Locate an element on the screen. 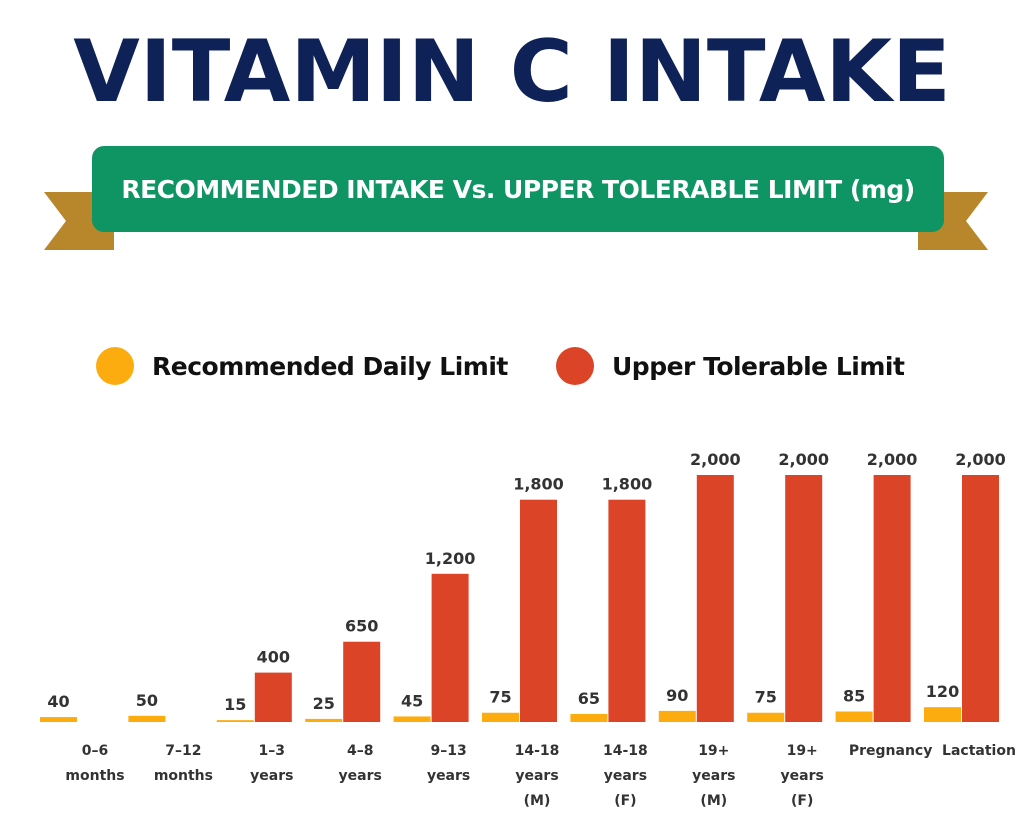 The image size is (1024, 833). legend-item-upper: Upper Tolerable Limit is located at coordinates (730, 366).